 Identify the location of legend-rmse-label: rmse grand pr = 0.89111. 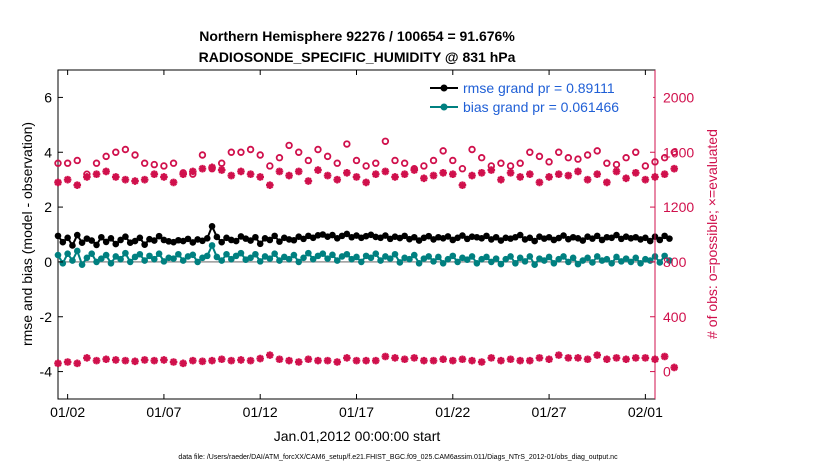
(539, 88).